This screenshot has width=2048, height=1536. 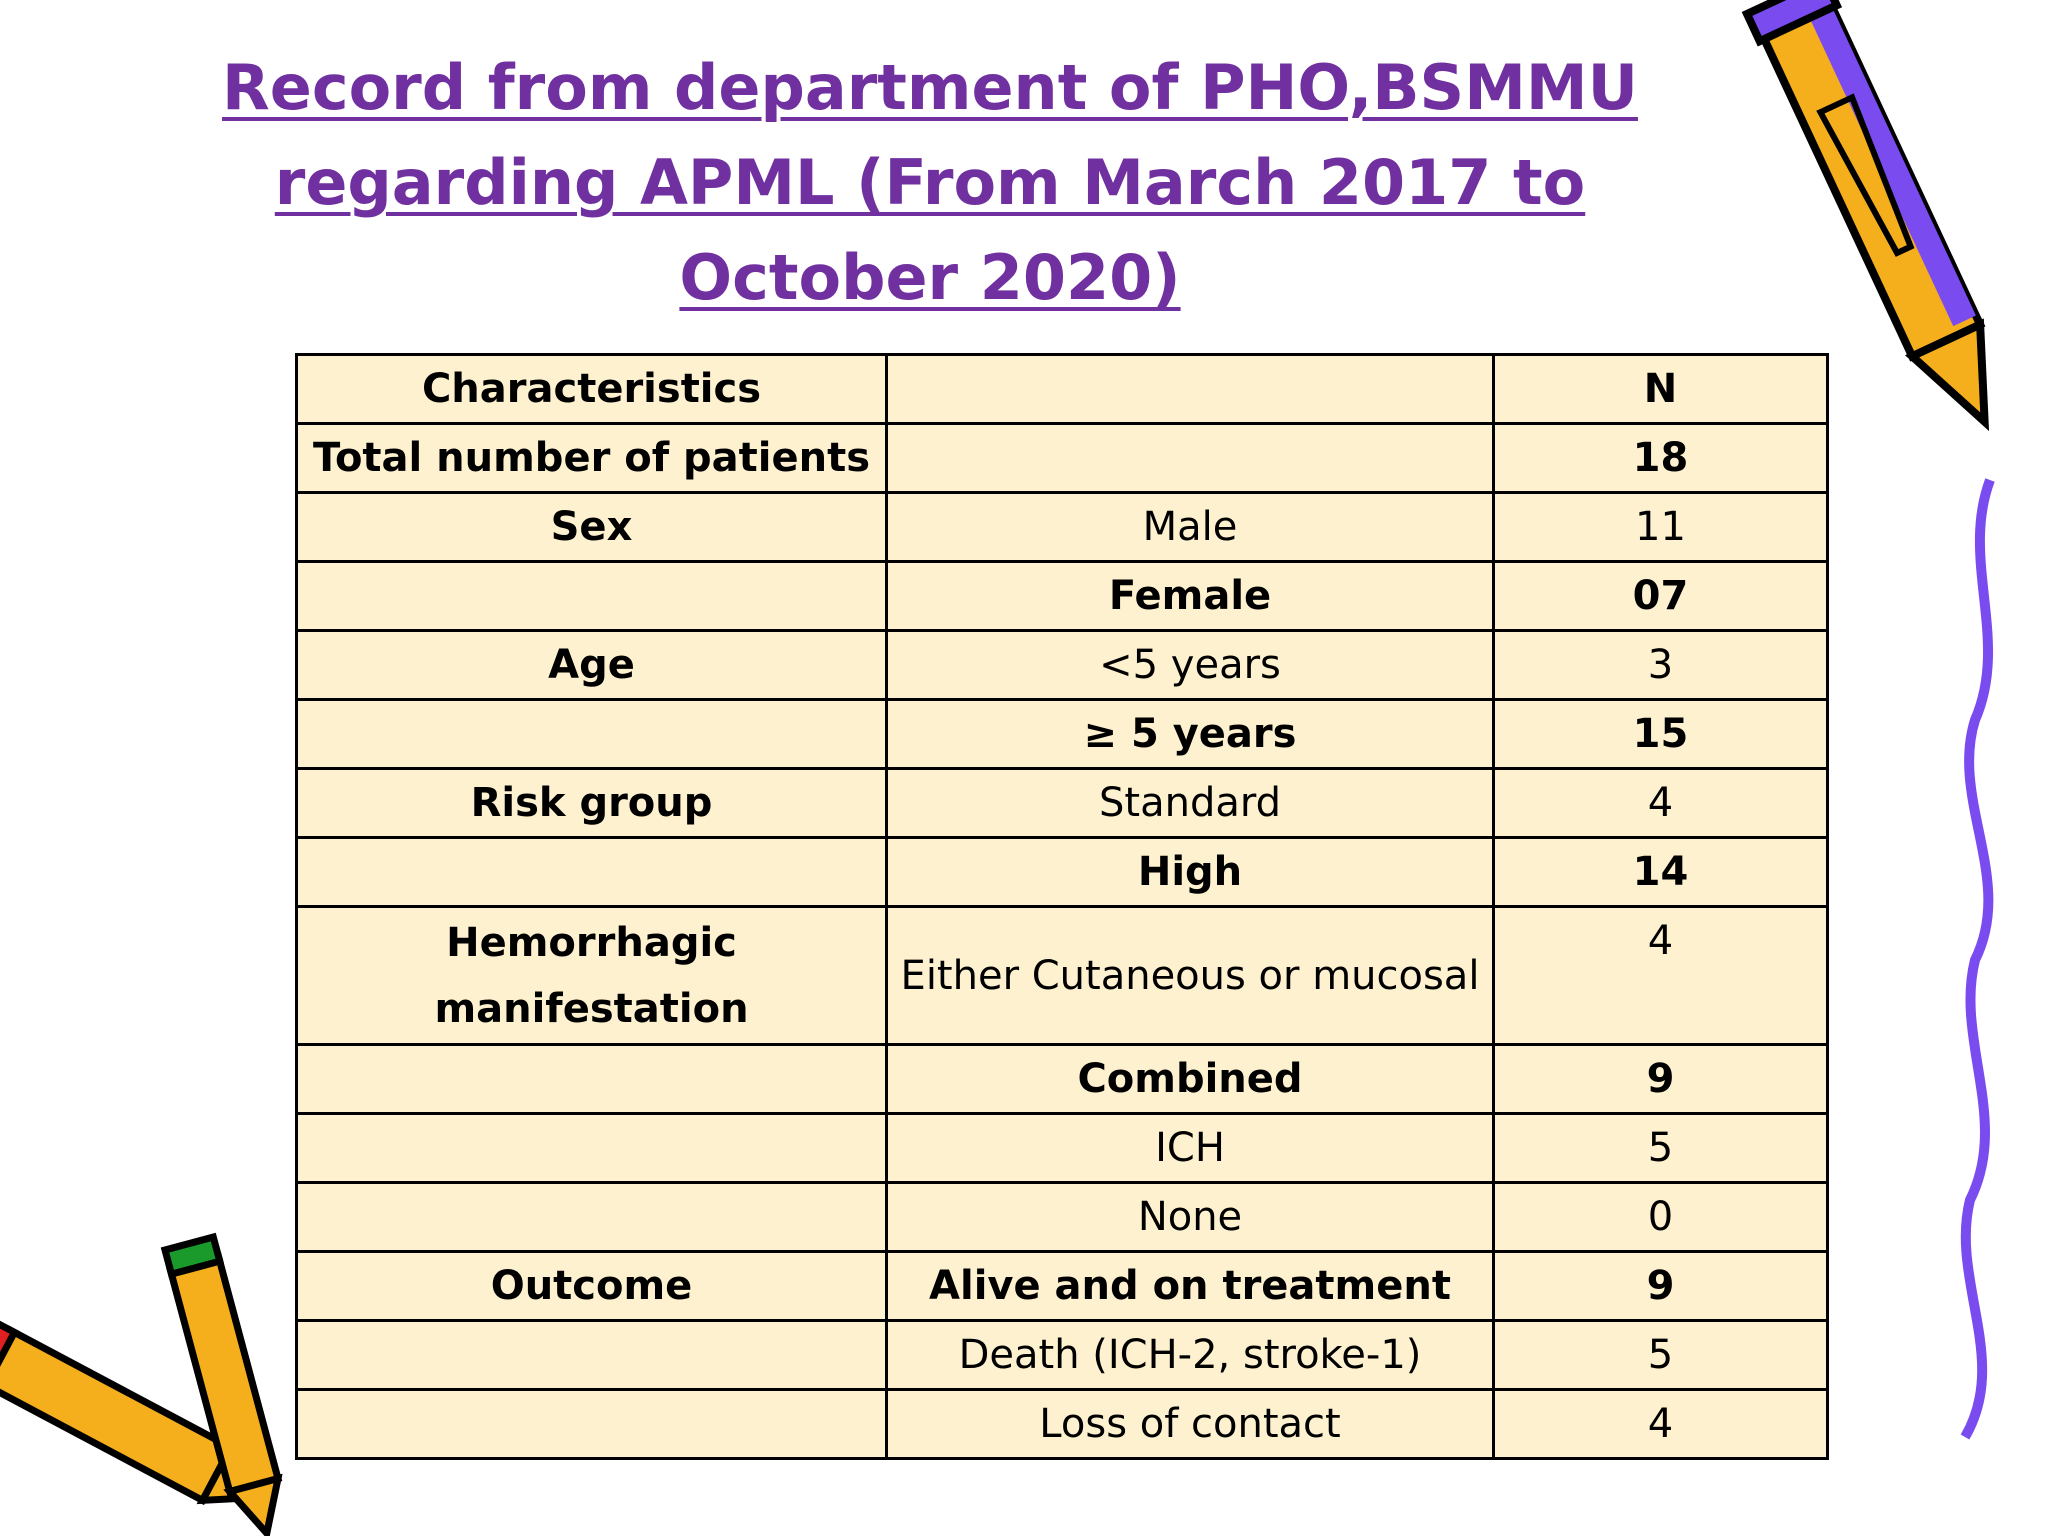 What do you see at coordinates (1660, 527) in the screenshot?
I see `table-cell: 11` at bounding box center [1660, 527].